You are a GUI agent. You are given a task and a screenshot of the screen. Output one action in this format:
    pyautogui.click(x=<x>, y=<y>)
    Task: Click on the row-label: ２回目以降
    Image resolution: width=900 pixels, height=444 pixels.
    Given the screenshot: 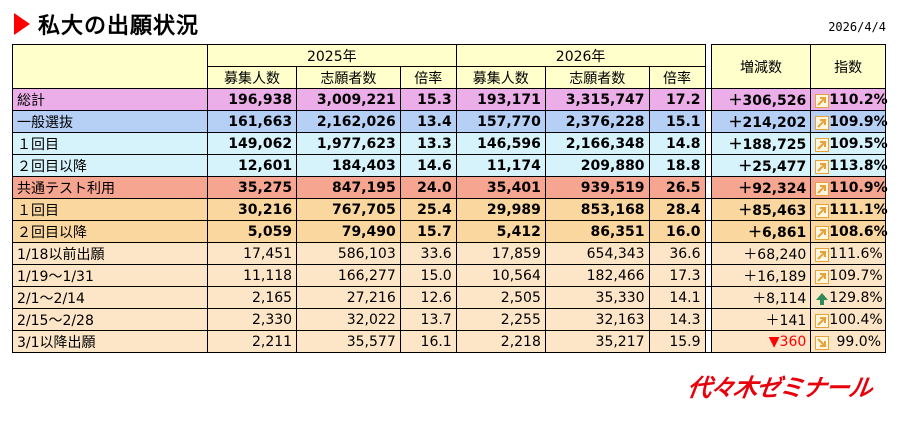 What is the action you would take?
    pyautogui.click(x=110, y=165)
    